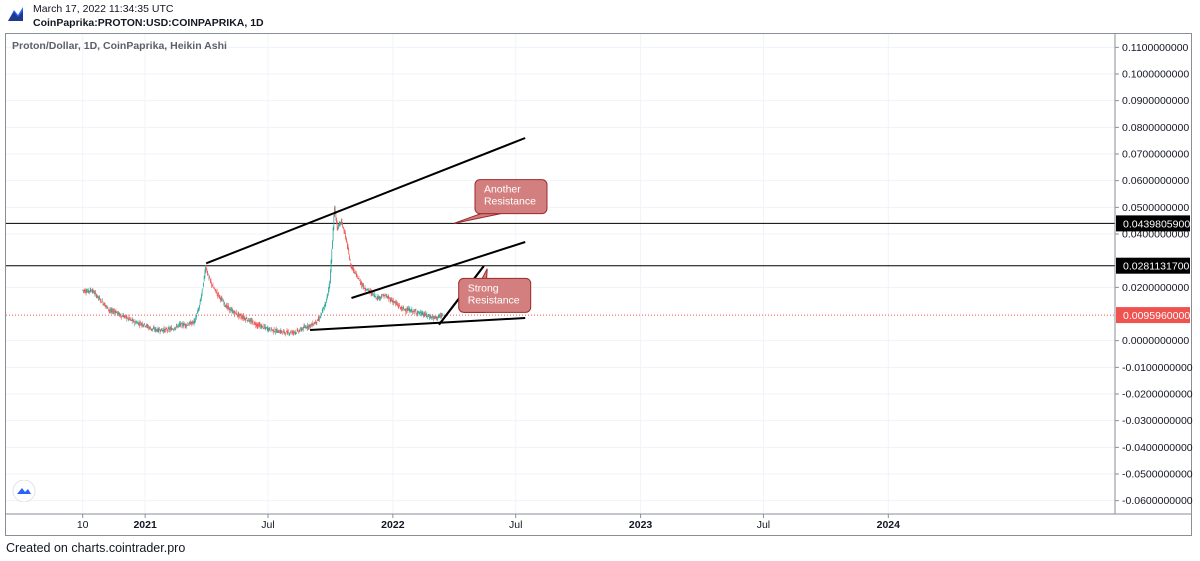 This screenshot has width=1200, height=561. What do you see at coordinates (24, 491) in the screenshot?
I see `tradingview-badge-icon` at bounding box center [24, 491].